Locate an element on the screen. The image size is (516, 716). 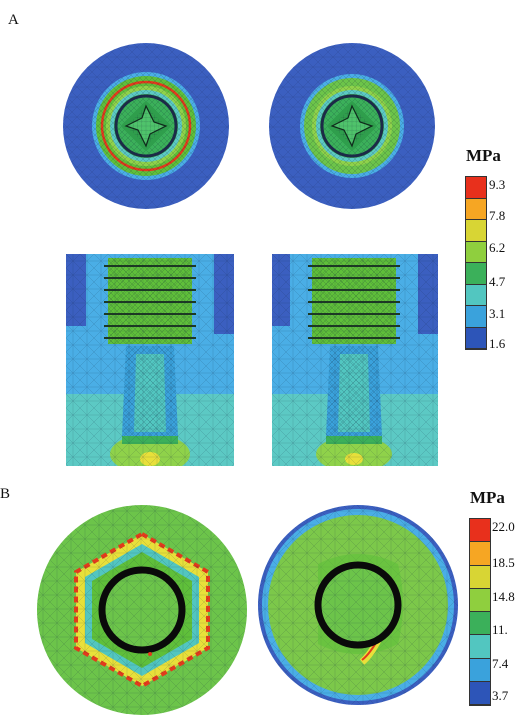
panel-a-tick: 6.2 is located at coordinates (497, 247).